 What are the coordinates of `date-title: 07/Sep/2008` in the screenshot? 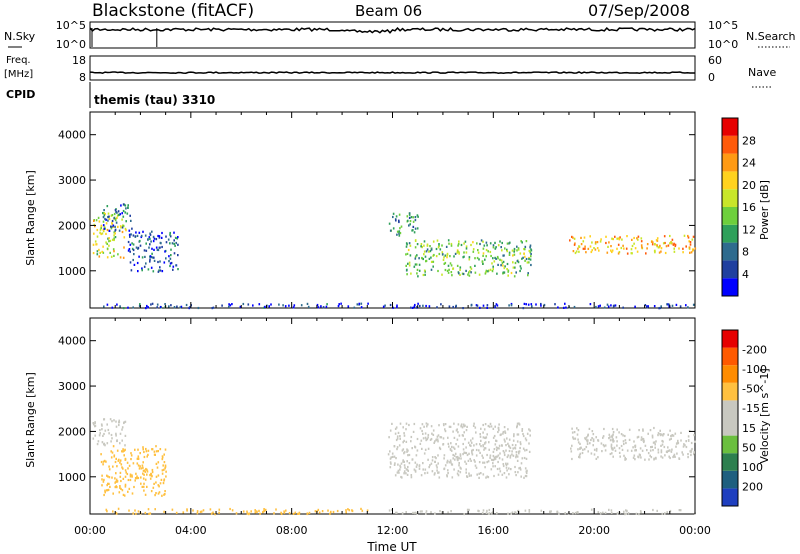 It's located at (639, 10).